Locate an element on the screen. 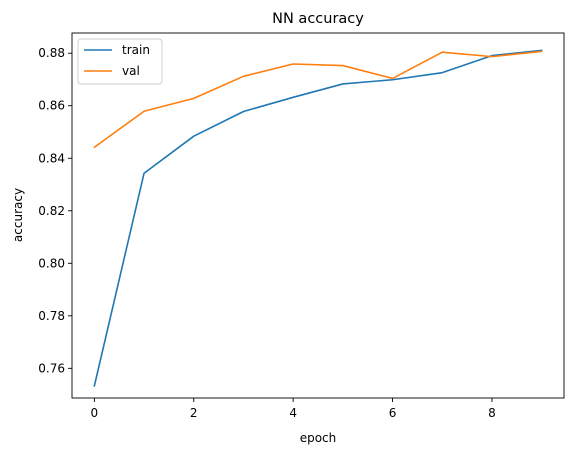 The height and width of the screenshot is (455, 576). legend-label-val: val is located at coordinates (131, 71).